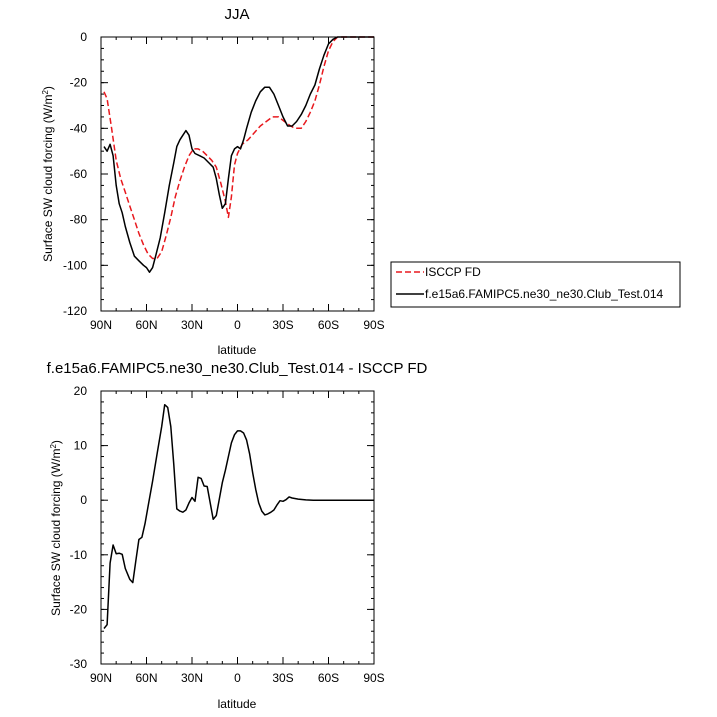  What do you see at coordinates (48, 174) in the screenshot?
I see `top-y-axis-label: Surface SW cloud forcing (W/m2)` at bounding box center [48, 174].